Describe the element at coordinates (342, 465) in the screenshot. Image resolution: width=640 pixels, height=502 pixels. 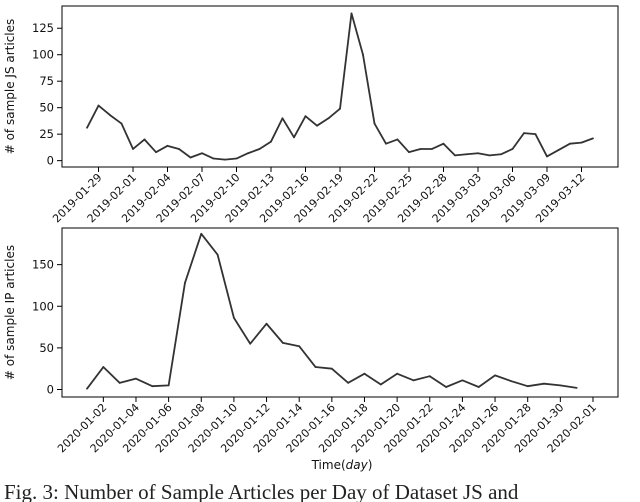
I see `x-axis-label: Time(day)` at that location.